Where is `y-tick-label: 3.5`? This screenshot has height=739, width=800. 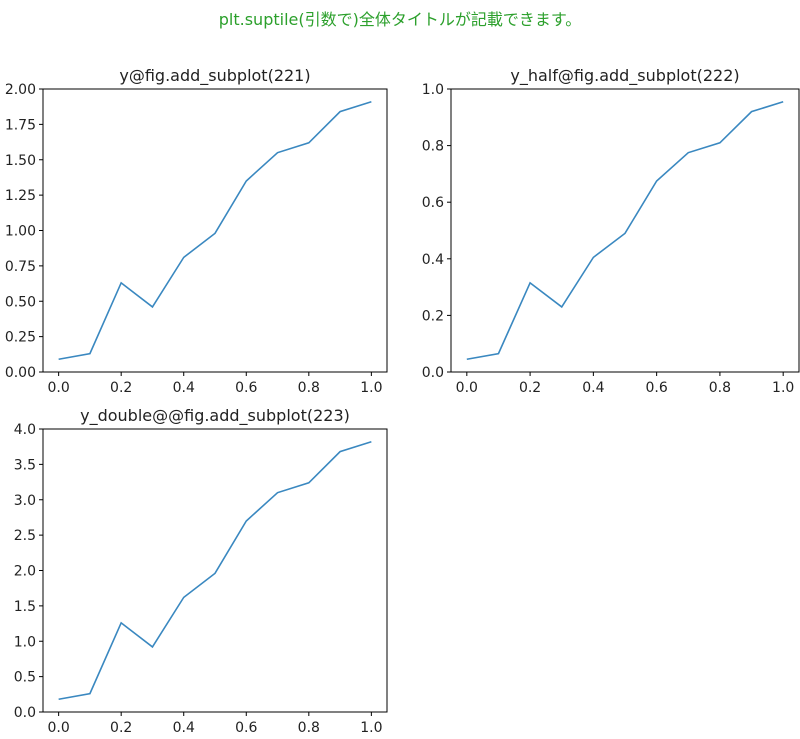
y-tick-label: 3.5 is located at coordinates (25, 465).